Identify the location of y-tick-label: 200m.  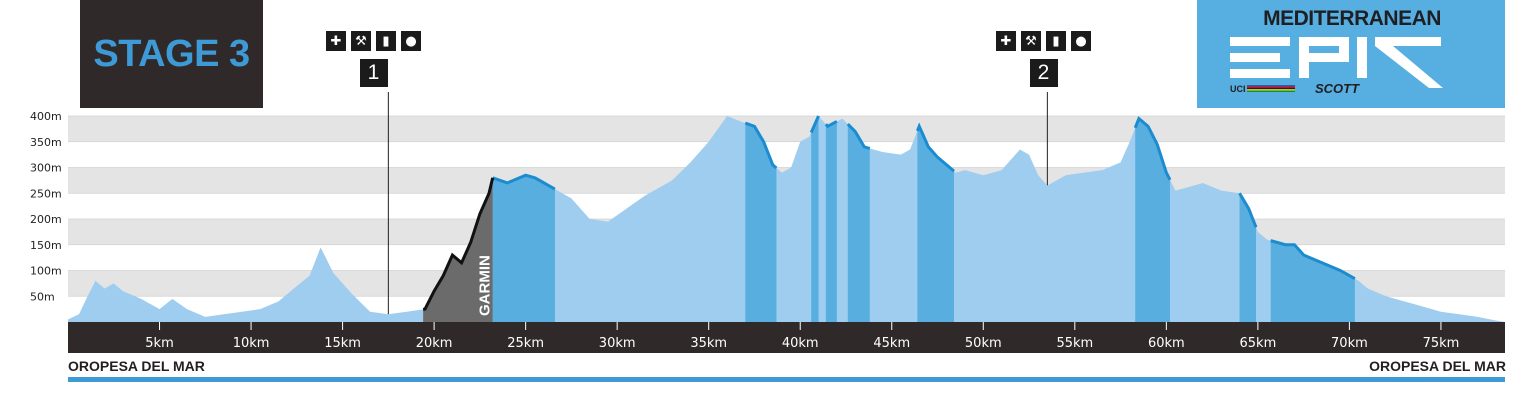
(46, 219).